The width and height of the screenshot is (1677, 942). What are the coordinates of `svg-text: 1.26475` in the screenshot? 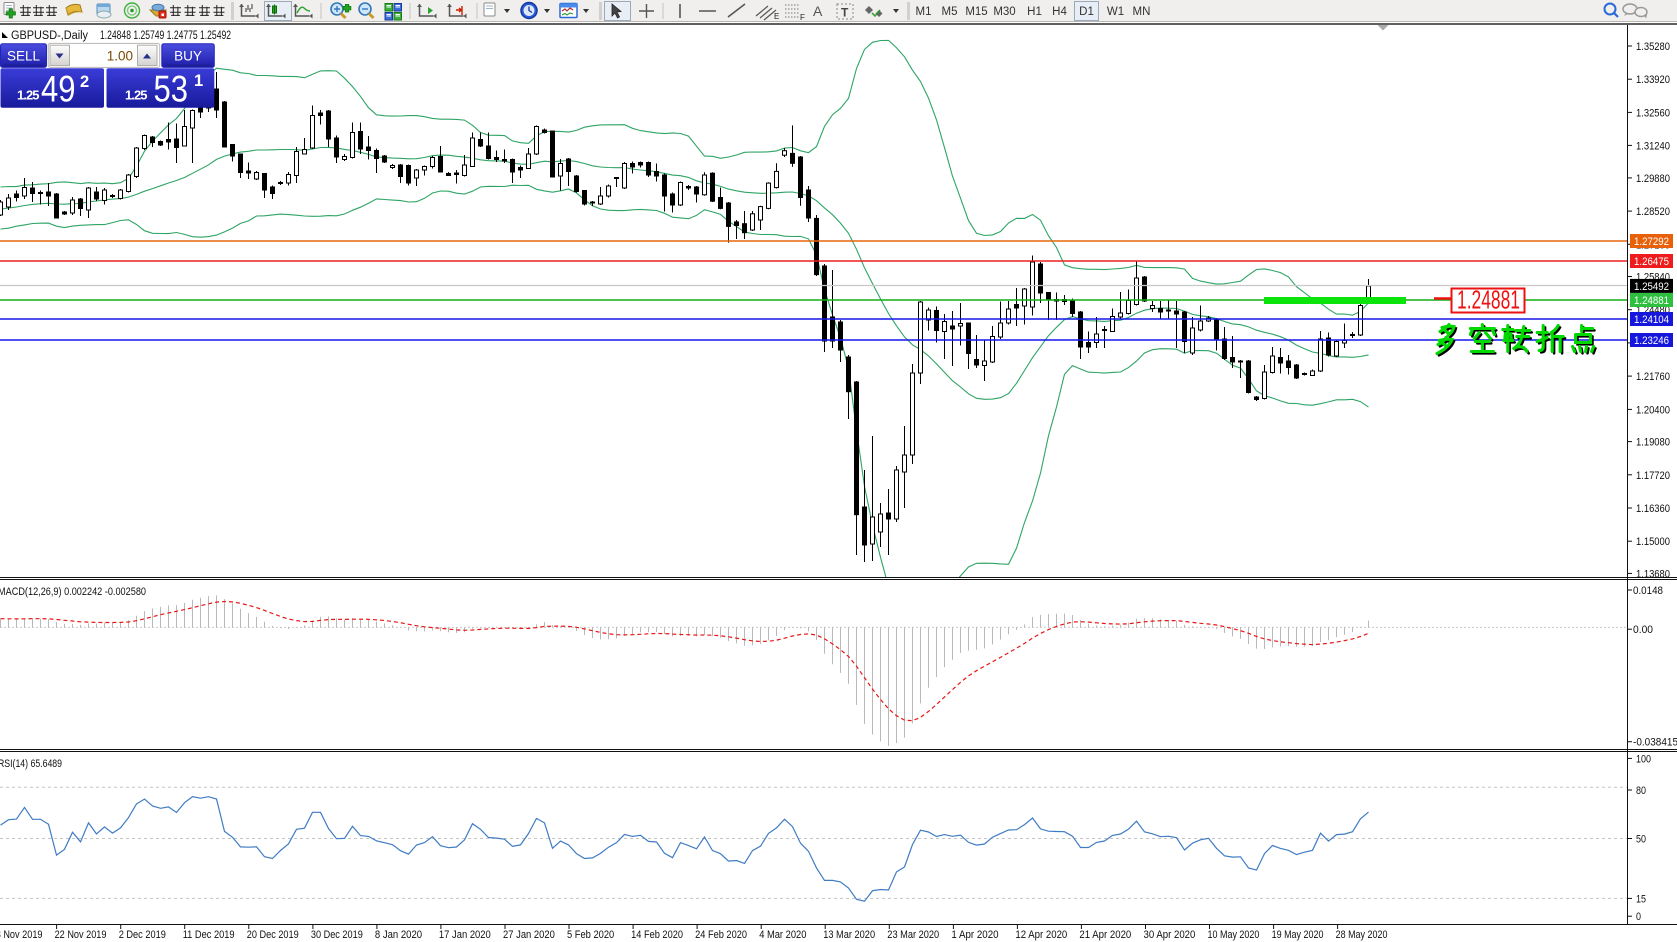 It's located at (1651, 262).